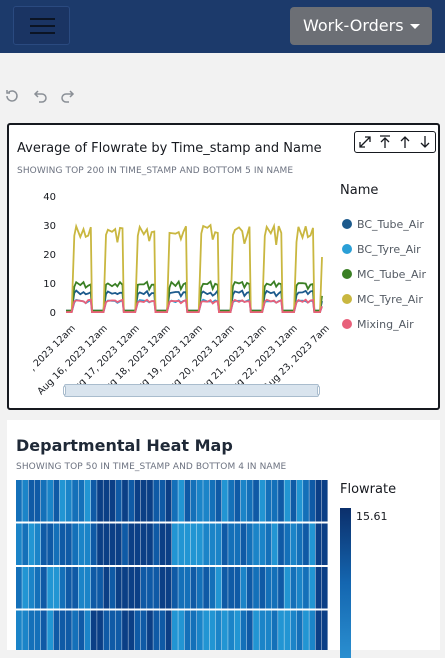  What do you see at coordinates (41, 25) in the screenshot?
I see `menu-button` at bounding box center [41, 25].